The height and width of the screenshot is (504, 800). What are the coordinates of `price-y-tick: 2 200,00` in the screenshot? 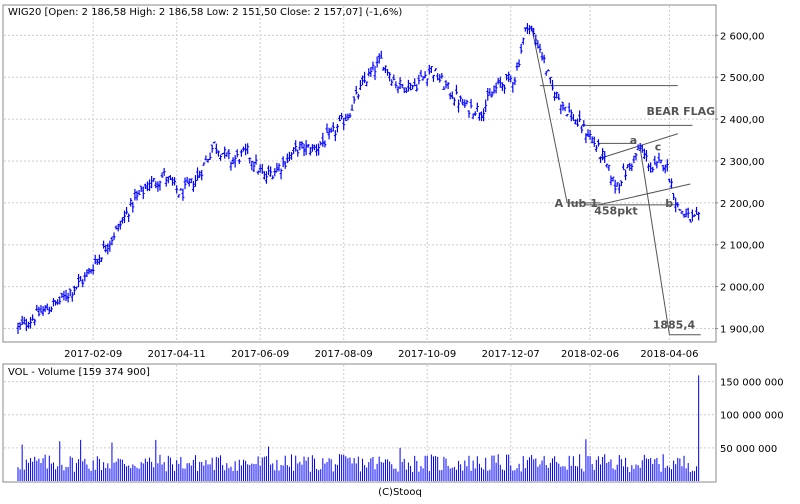 It's located at (742, 204).